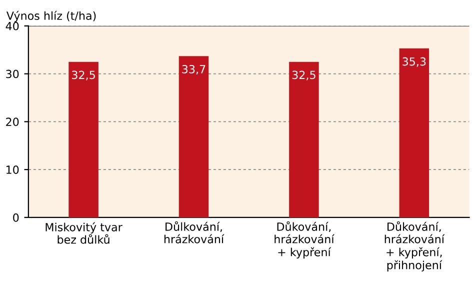 The image size is (474, 288). I want to click on y-axis-title: Výnos hlíz (t/ha), so click(51, 16).